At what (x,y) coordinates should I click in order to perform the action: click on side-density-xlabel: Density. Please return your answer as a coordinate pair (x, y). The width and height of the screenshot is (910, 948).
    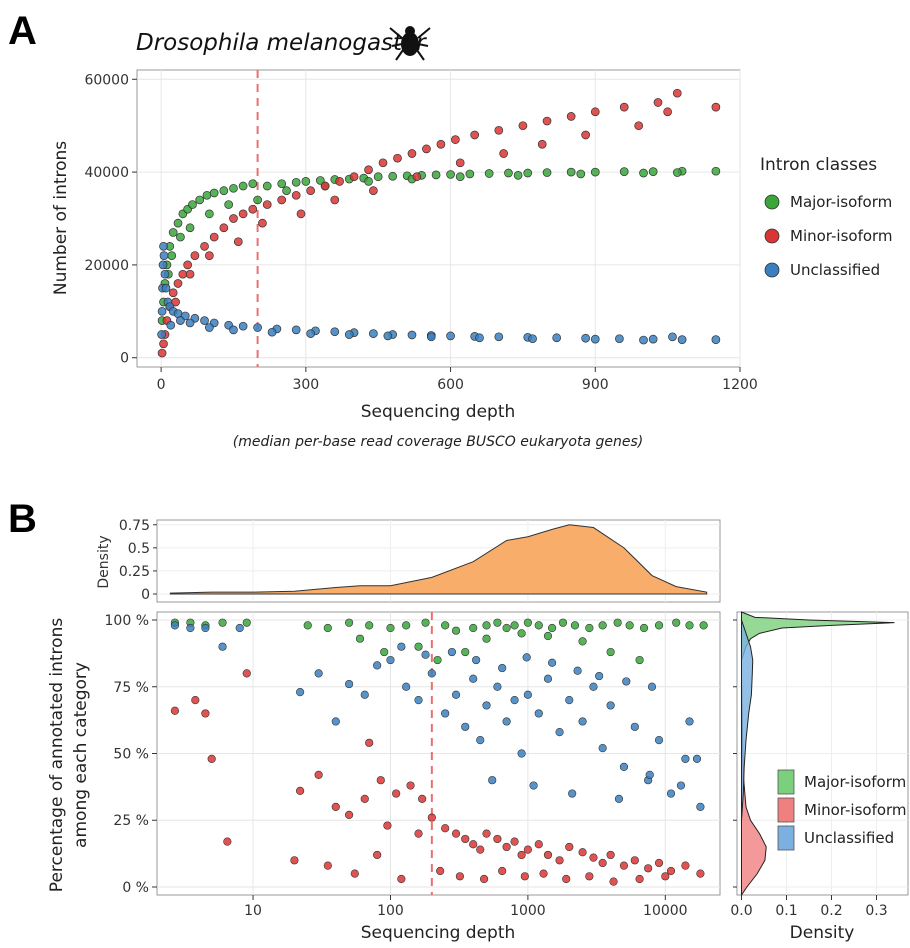
    Looking at the image, I should click on (822, 933).